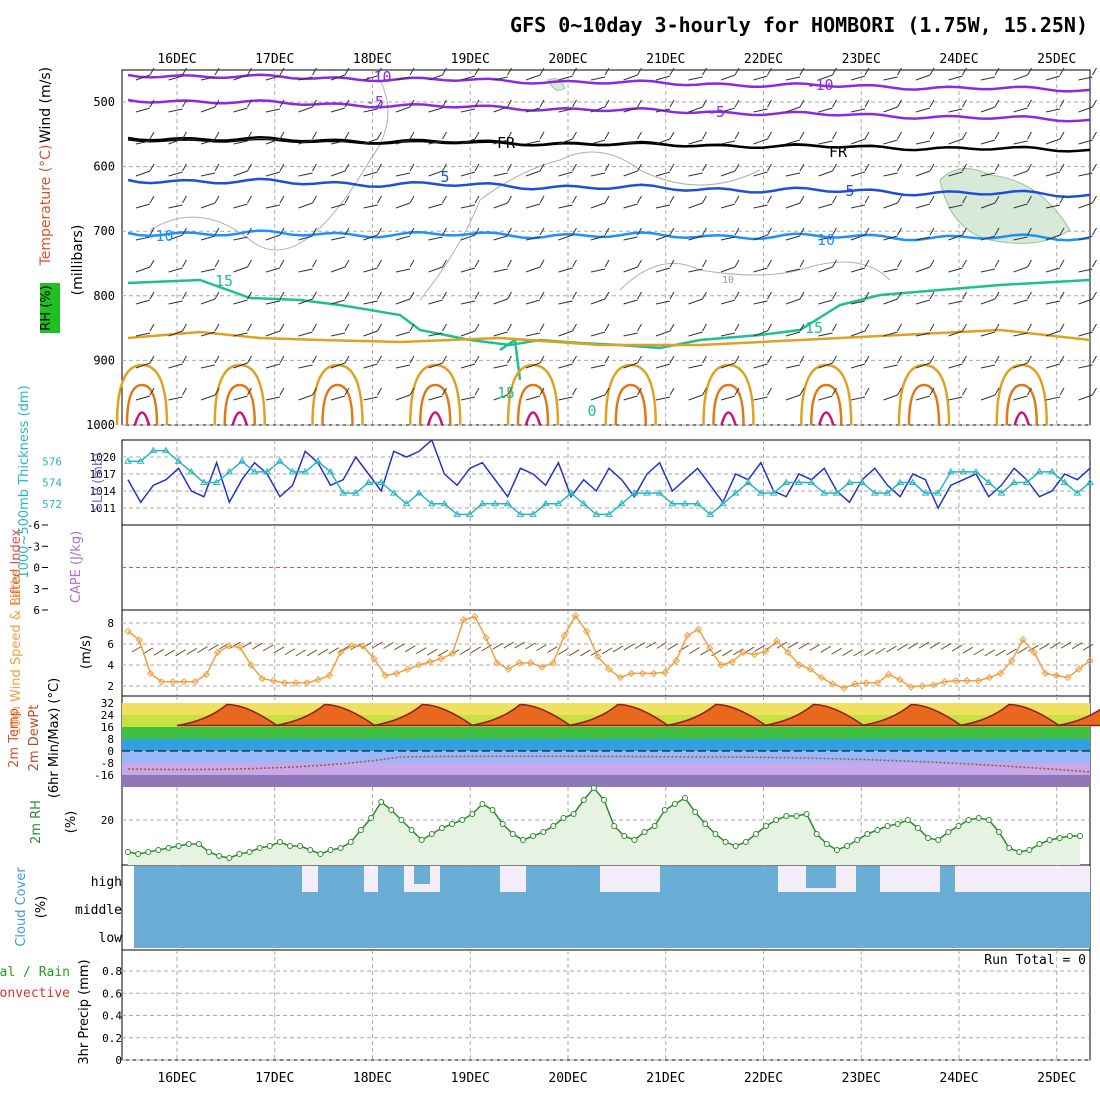  Describe the element at coordinates (1021, 394) in the screenshot. I see `isotherm-diurnal-loop` at that location.